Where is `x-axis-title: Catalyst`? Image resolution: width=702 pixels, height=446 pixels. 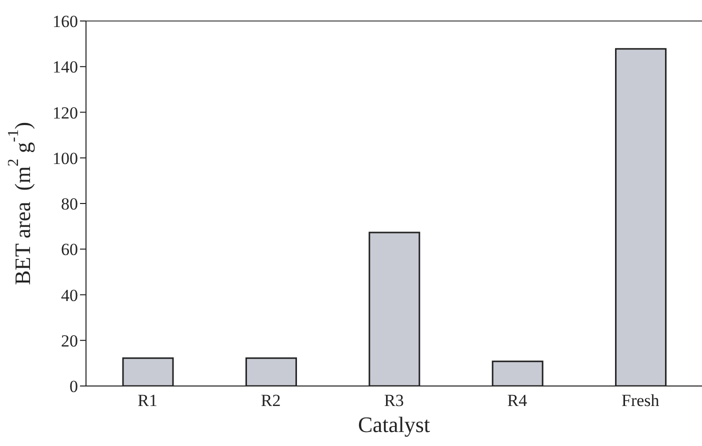
x-axis-title: Catalyst is located at coordinates (394, 424).